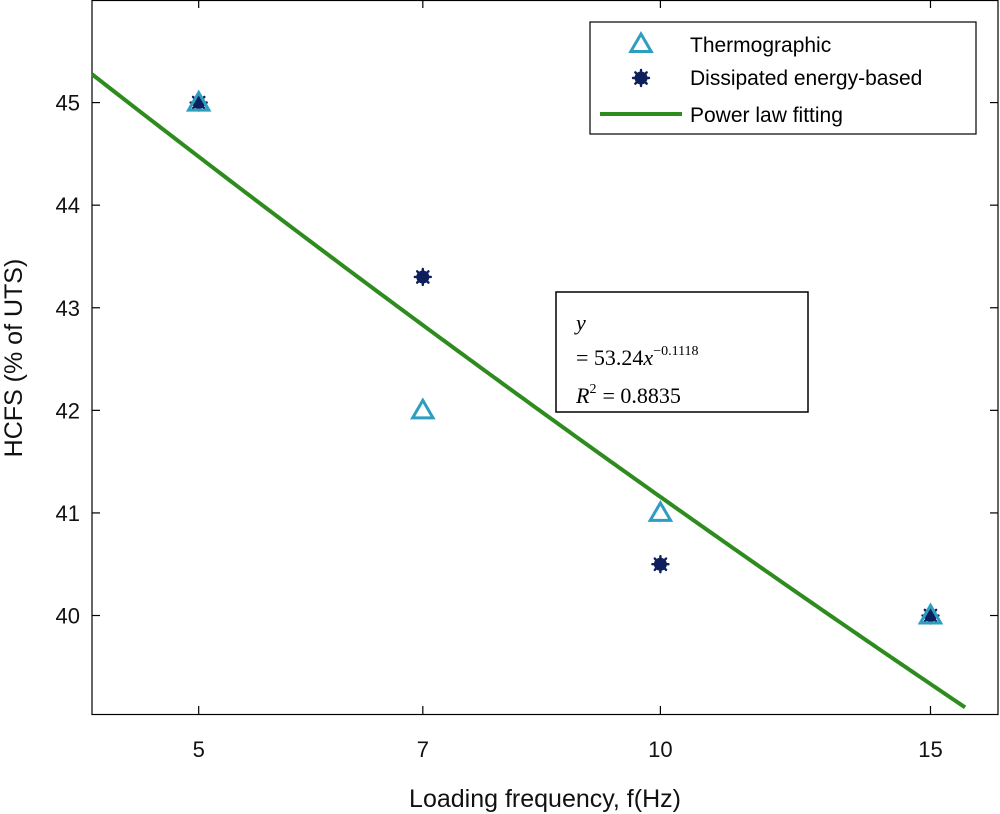 This screenshot has width=1000, height=814. I want to click on legend-dissipated-symbol, so click(641, 78).